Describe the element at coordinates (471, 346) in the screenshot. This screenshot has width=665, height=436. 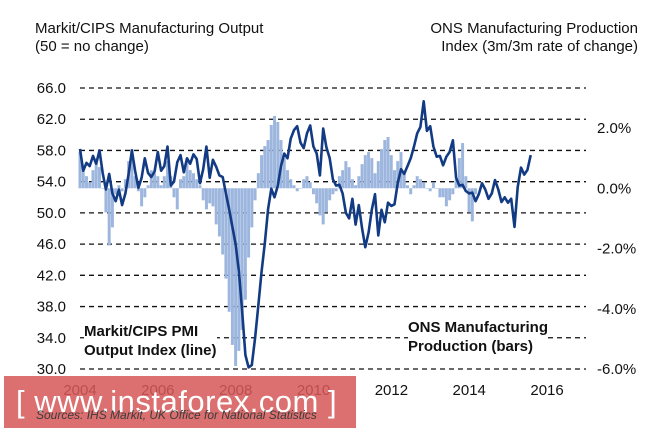
I see `ons-label-line2: Production (bars)` at that location.